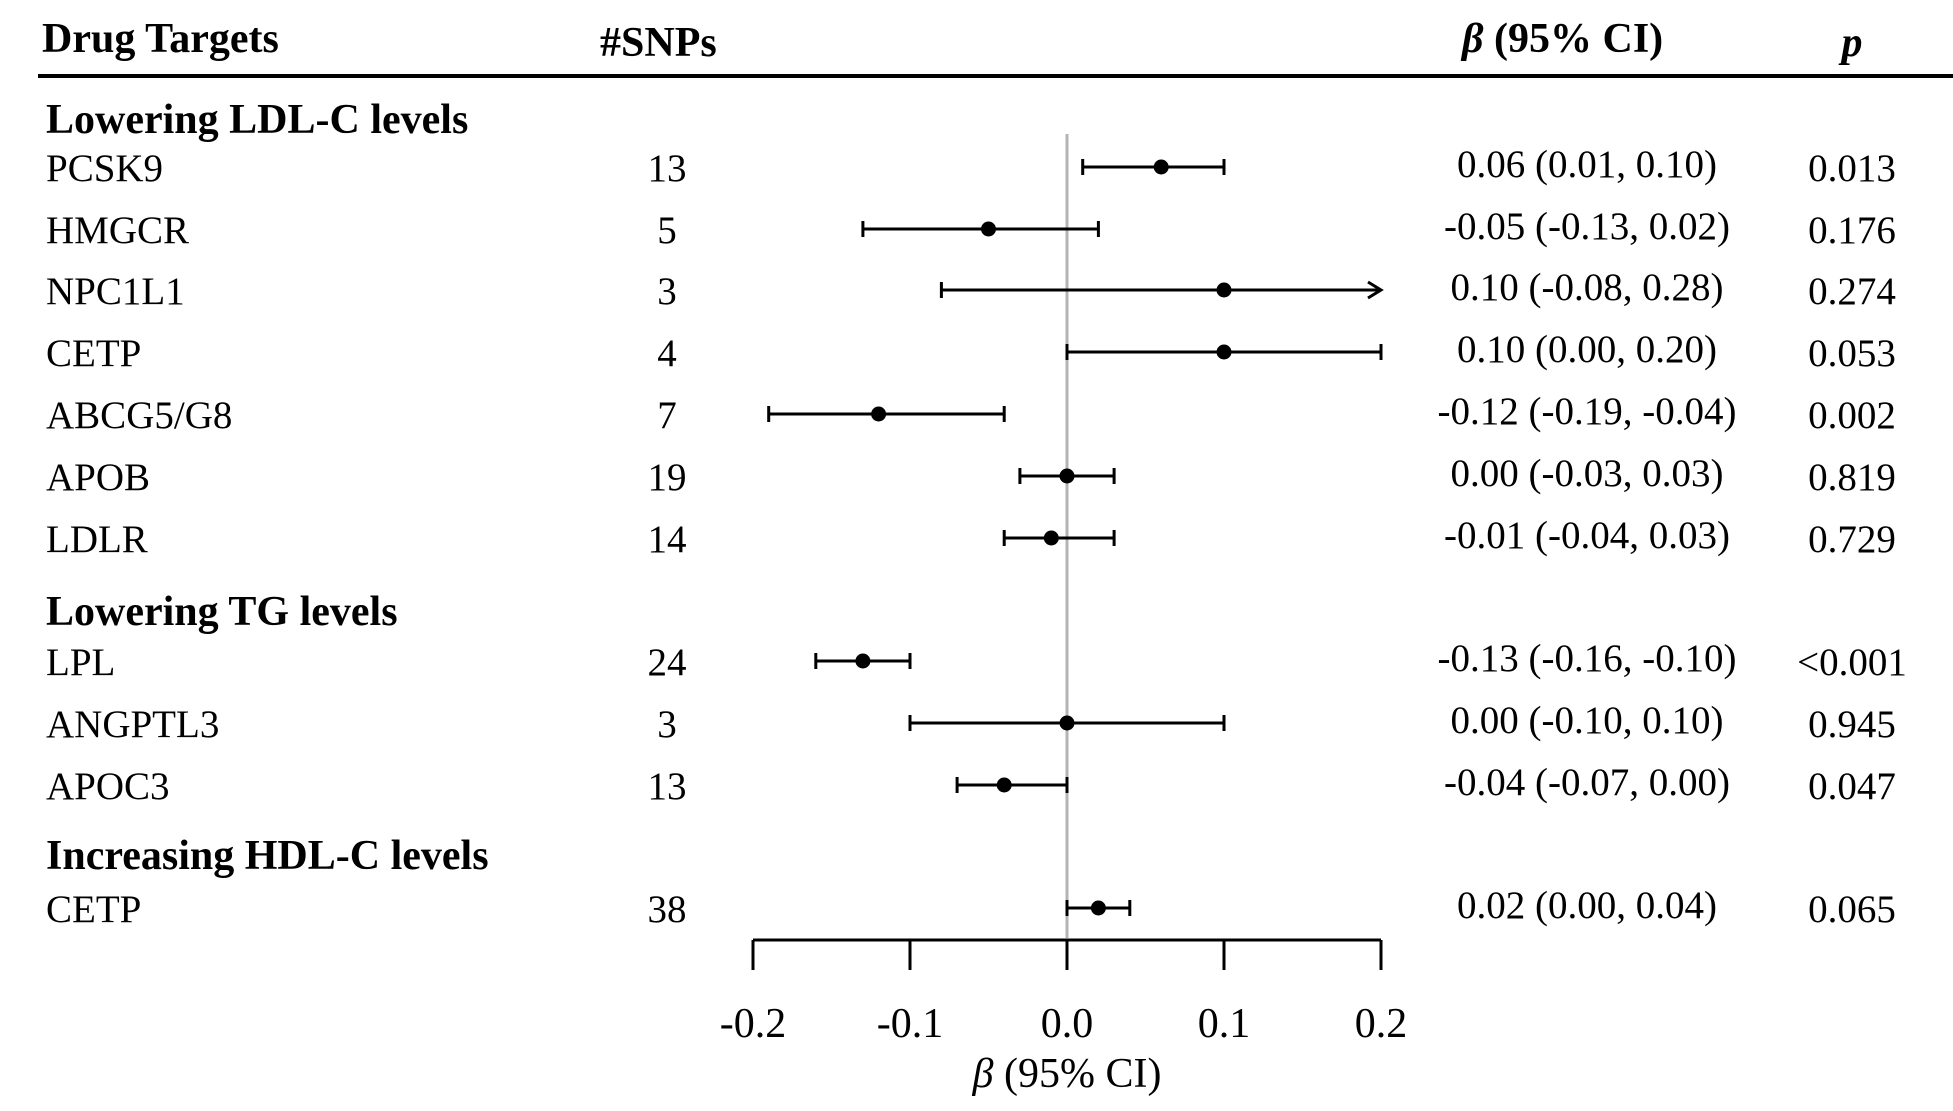 Image resolution: width=1953 pixels, height=1111 pixels. I want to click on row-p-value: 0.065, so click(1852, 909).